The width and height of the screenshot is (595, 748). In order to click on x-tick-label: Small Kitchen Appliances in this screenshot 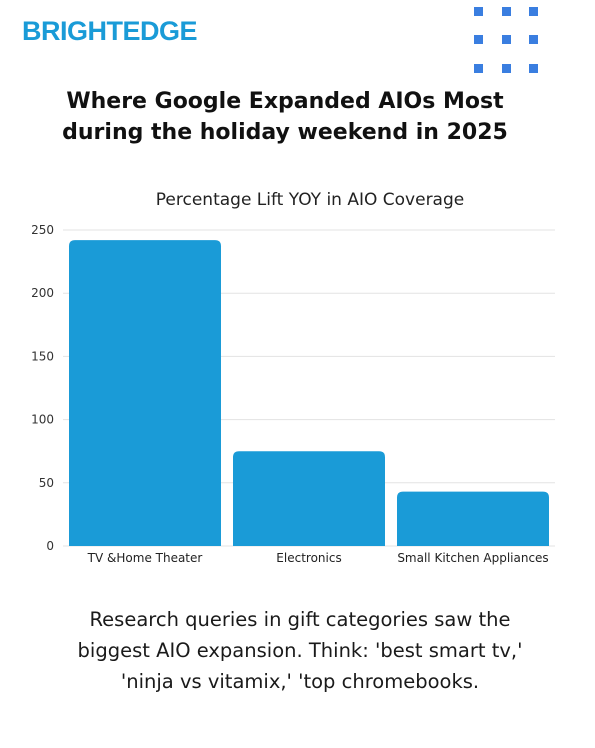, I will do `click(472, 558)`.